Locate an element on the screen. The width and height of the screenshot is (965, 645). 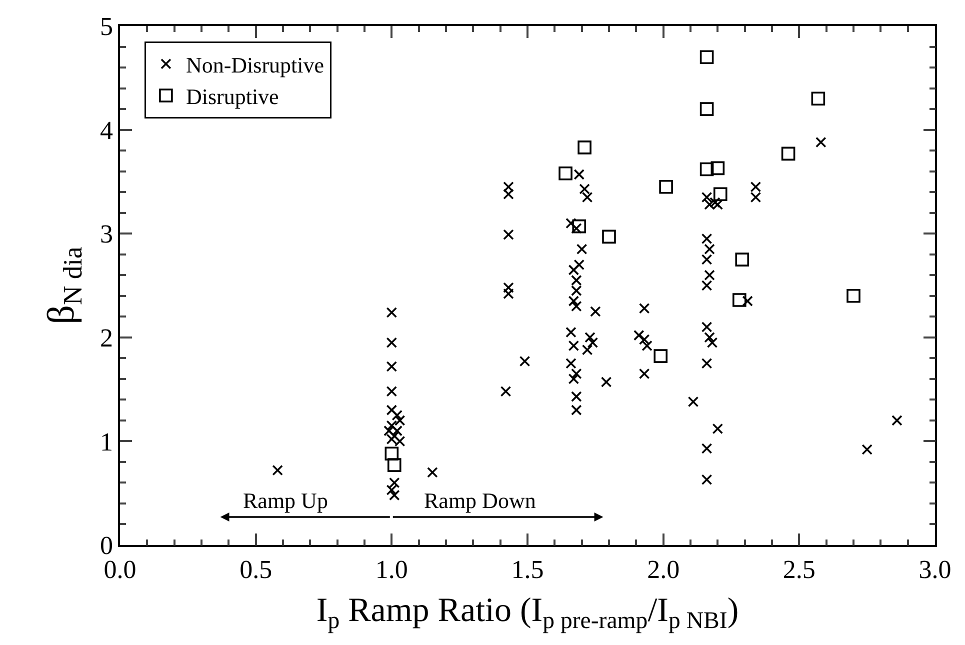
x-tick-label: 0.5 is located at coordinates (256, 569).